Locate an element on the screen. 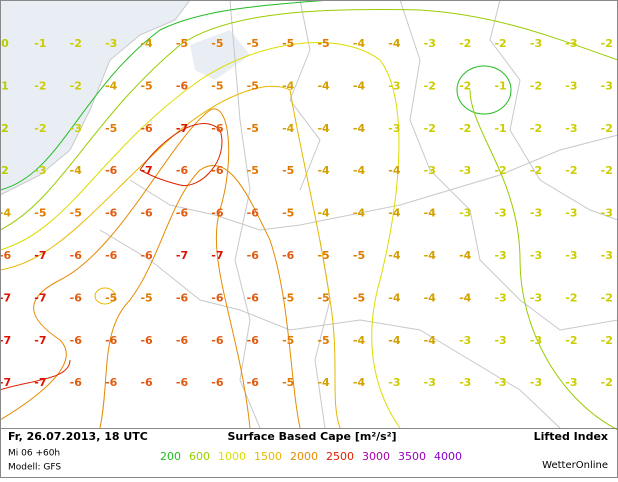 The width and height of the screenshot is (618, 482). brand: WetterOnline is located at coordinates (575, 465).